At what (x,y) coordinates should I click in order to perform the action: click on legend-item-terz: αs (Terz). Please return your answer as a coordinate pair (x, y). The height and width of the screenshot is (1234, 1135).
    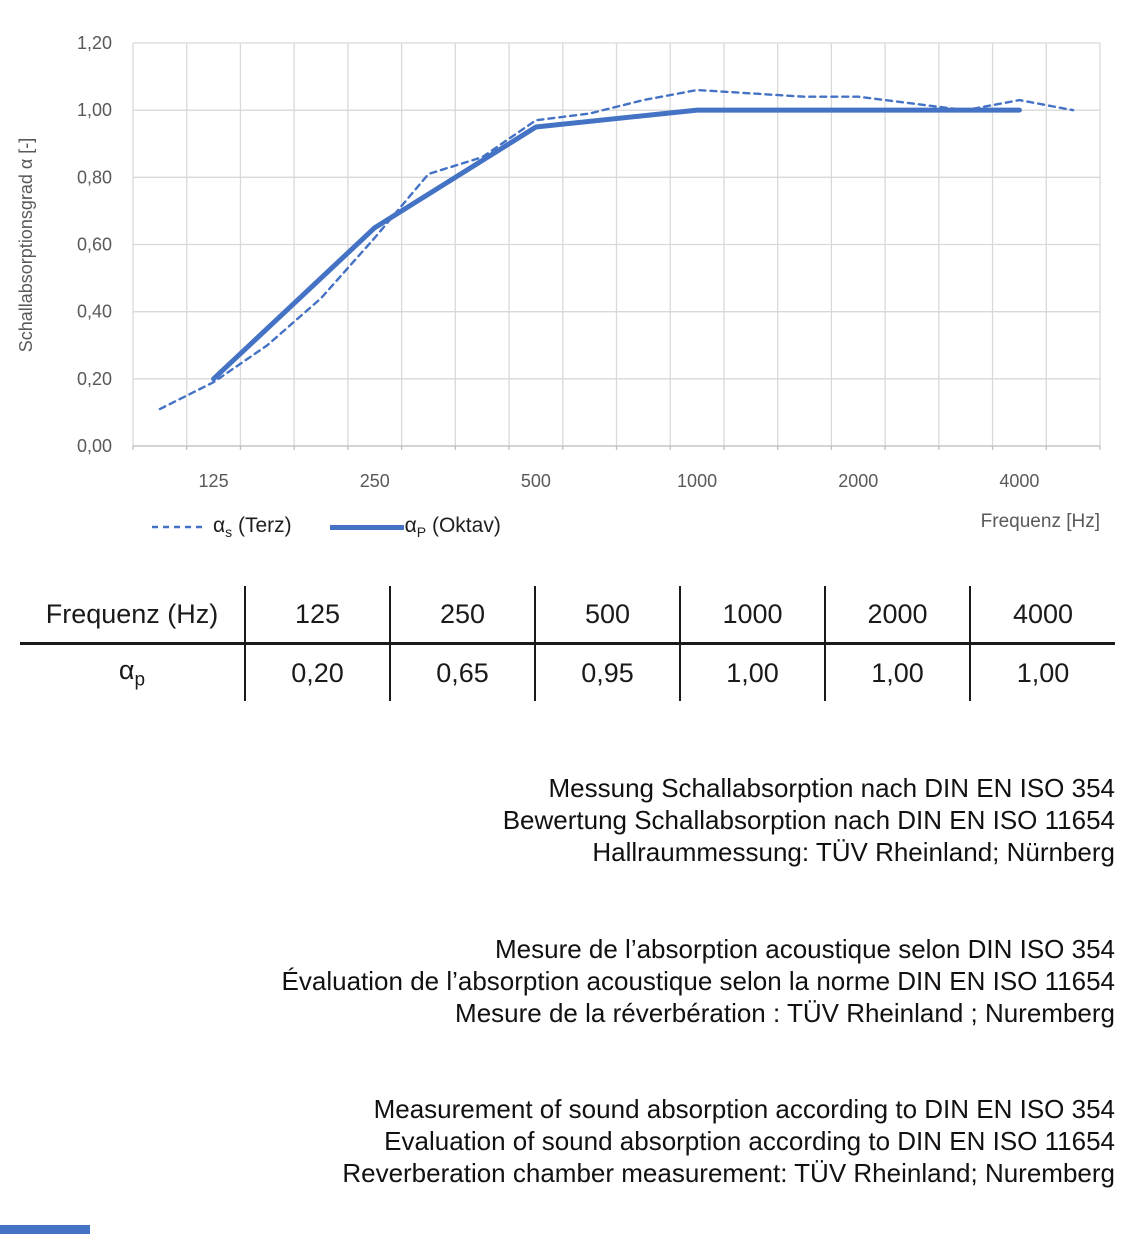
    Looking at the image, I should click on (222, 527).